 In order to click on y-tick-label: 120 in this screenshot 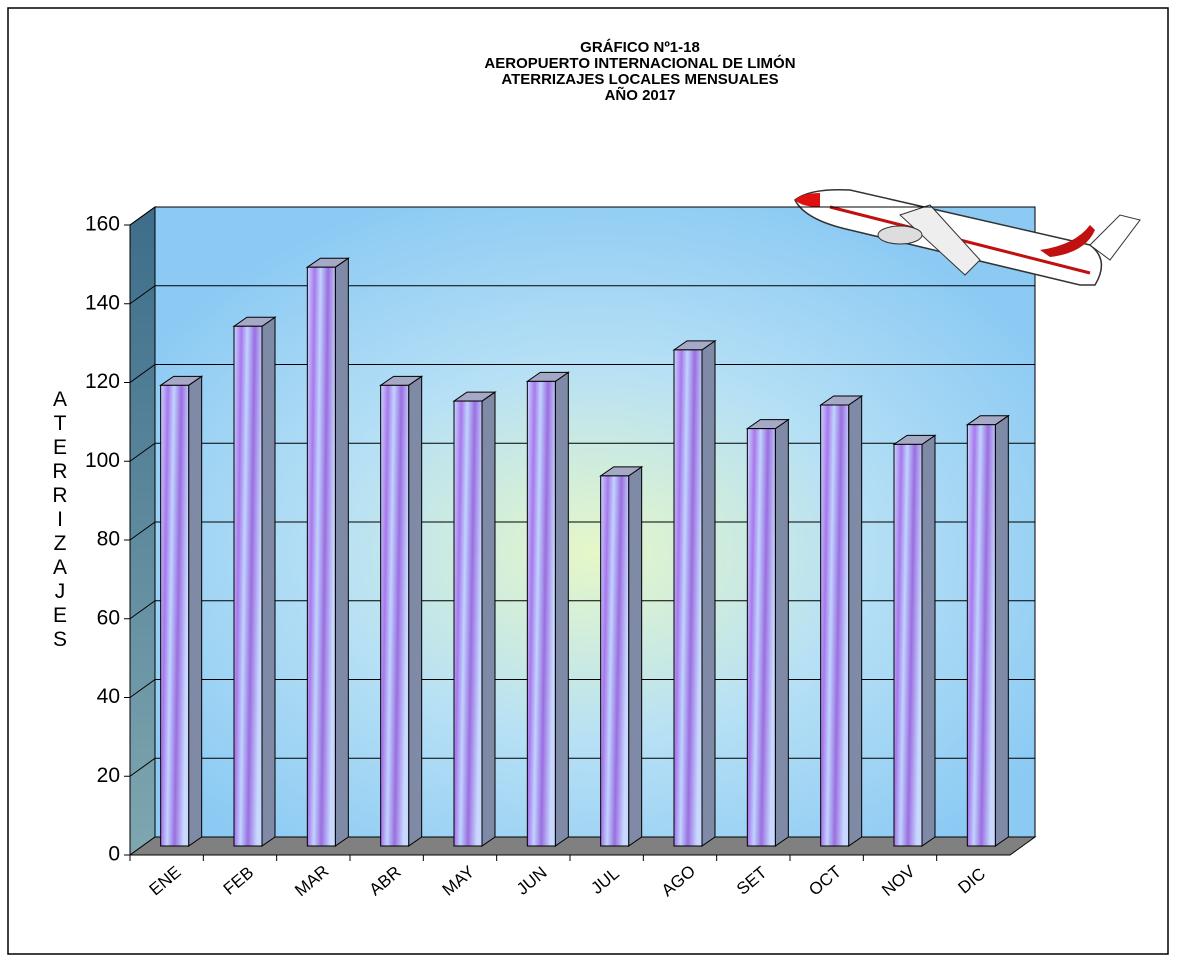, I will do `click(102, 381)`.